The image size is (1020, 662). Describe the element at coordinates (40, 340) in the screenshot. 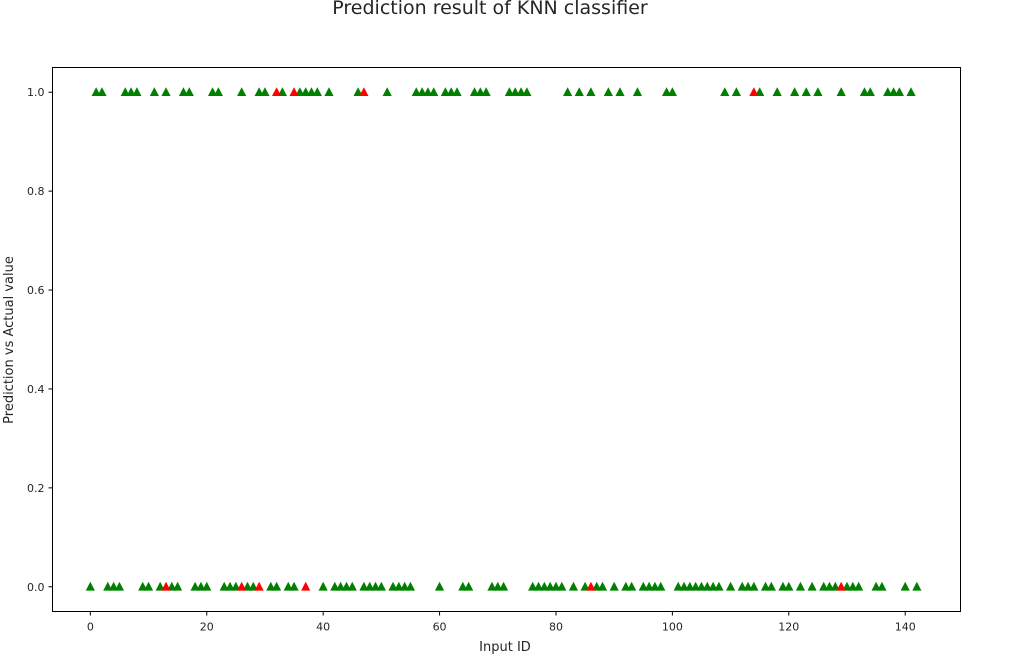

I see `y-axis: 0.0 0.2 0.4 0.6 0.8 1.0` at that location.